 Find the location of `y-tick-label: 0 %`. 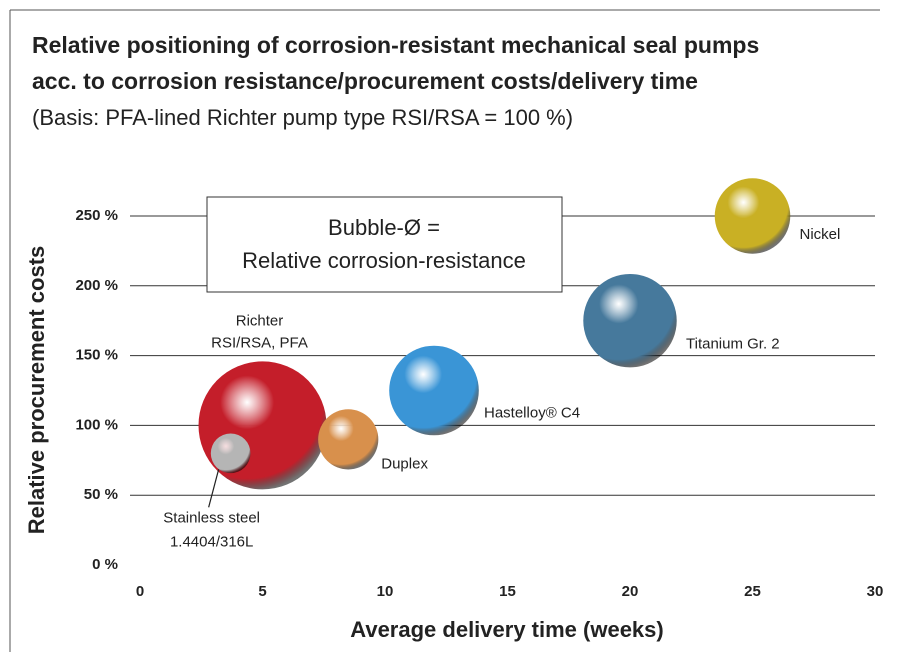

y-tick-label: 0 % is located at coordinates (105, 564).